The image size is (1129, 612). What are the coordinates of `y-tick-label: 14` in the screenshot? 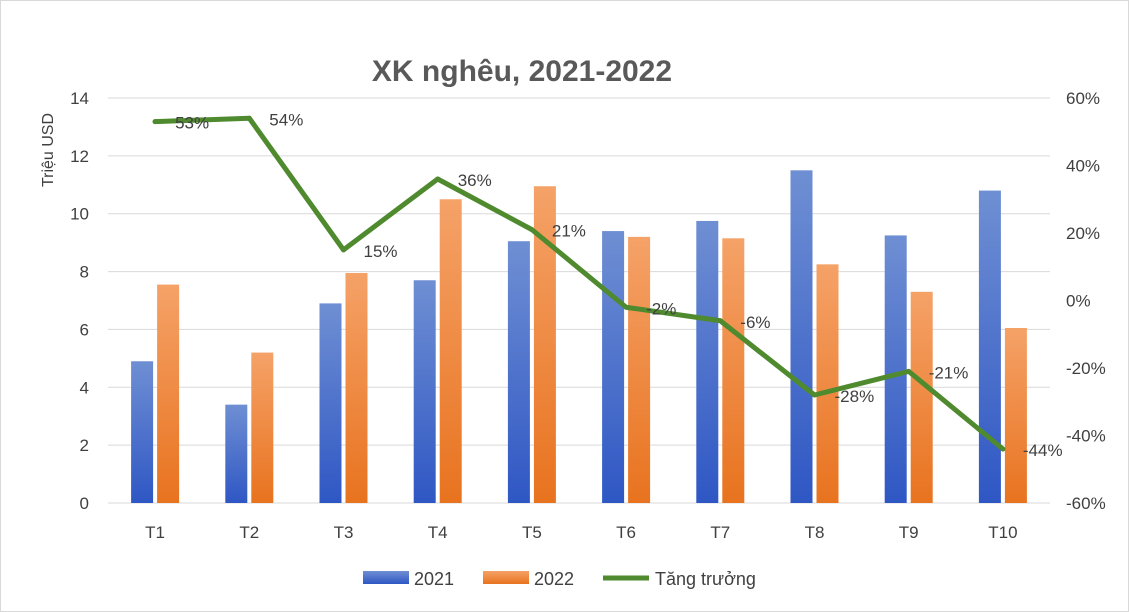 It's located at (79, 98).